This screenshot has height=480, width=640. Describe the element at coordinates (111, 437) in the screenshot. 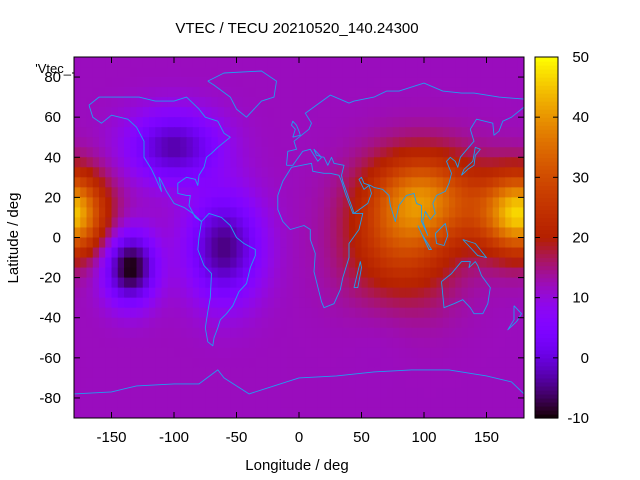

I see `x-tick-label: -150` at that location.